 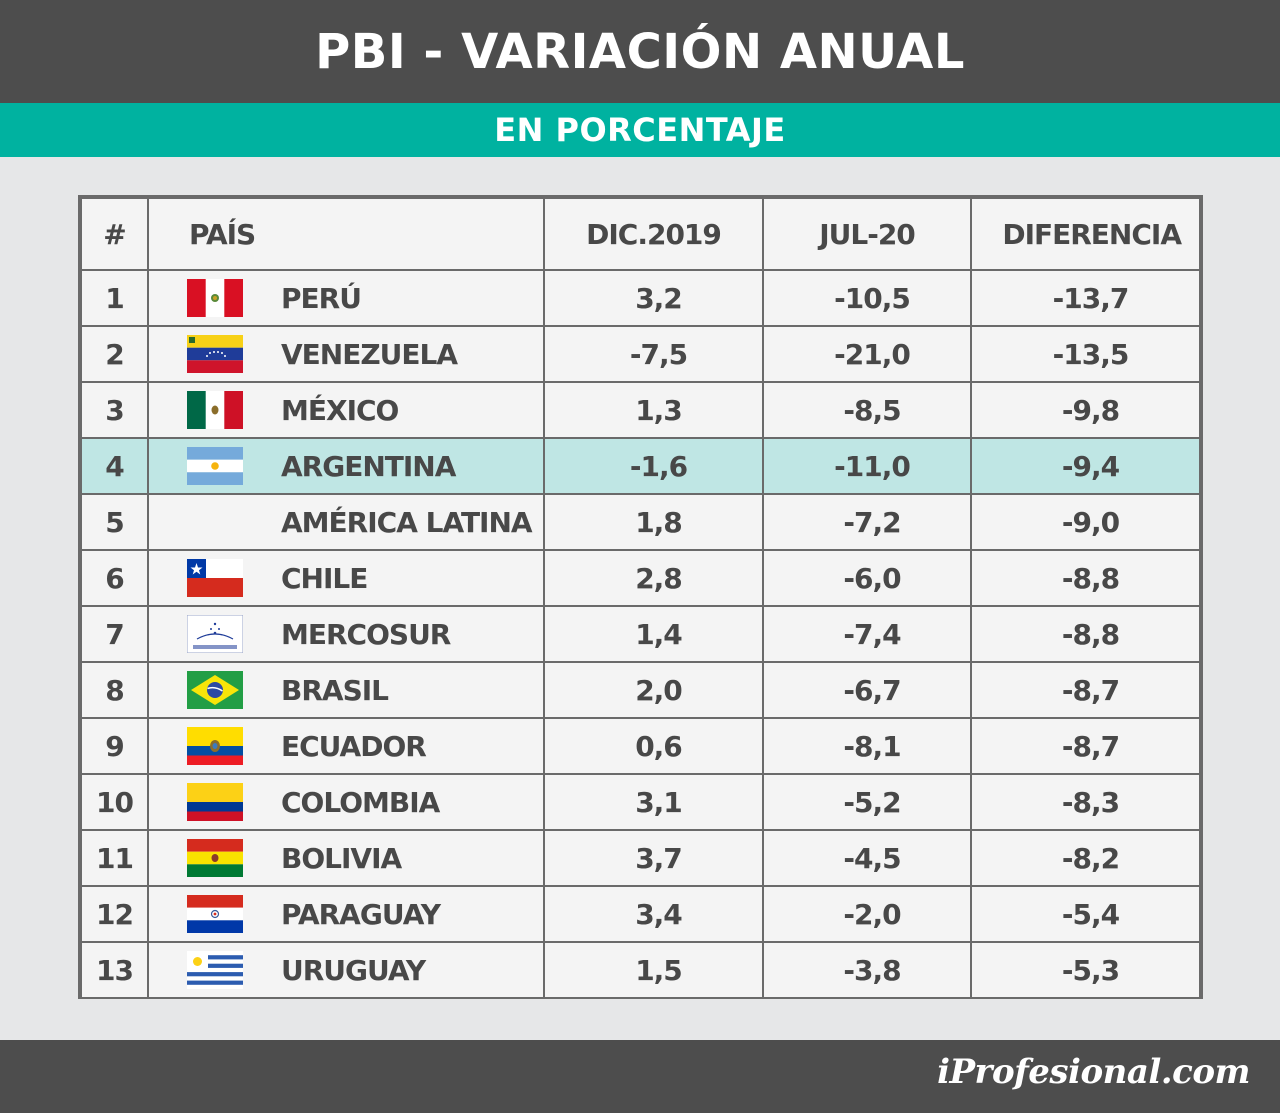 What do you see at coordinates (354, 746) in the screenshot?
I see `country-name: ECUADOR` at bounding box center [354, 746].